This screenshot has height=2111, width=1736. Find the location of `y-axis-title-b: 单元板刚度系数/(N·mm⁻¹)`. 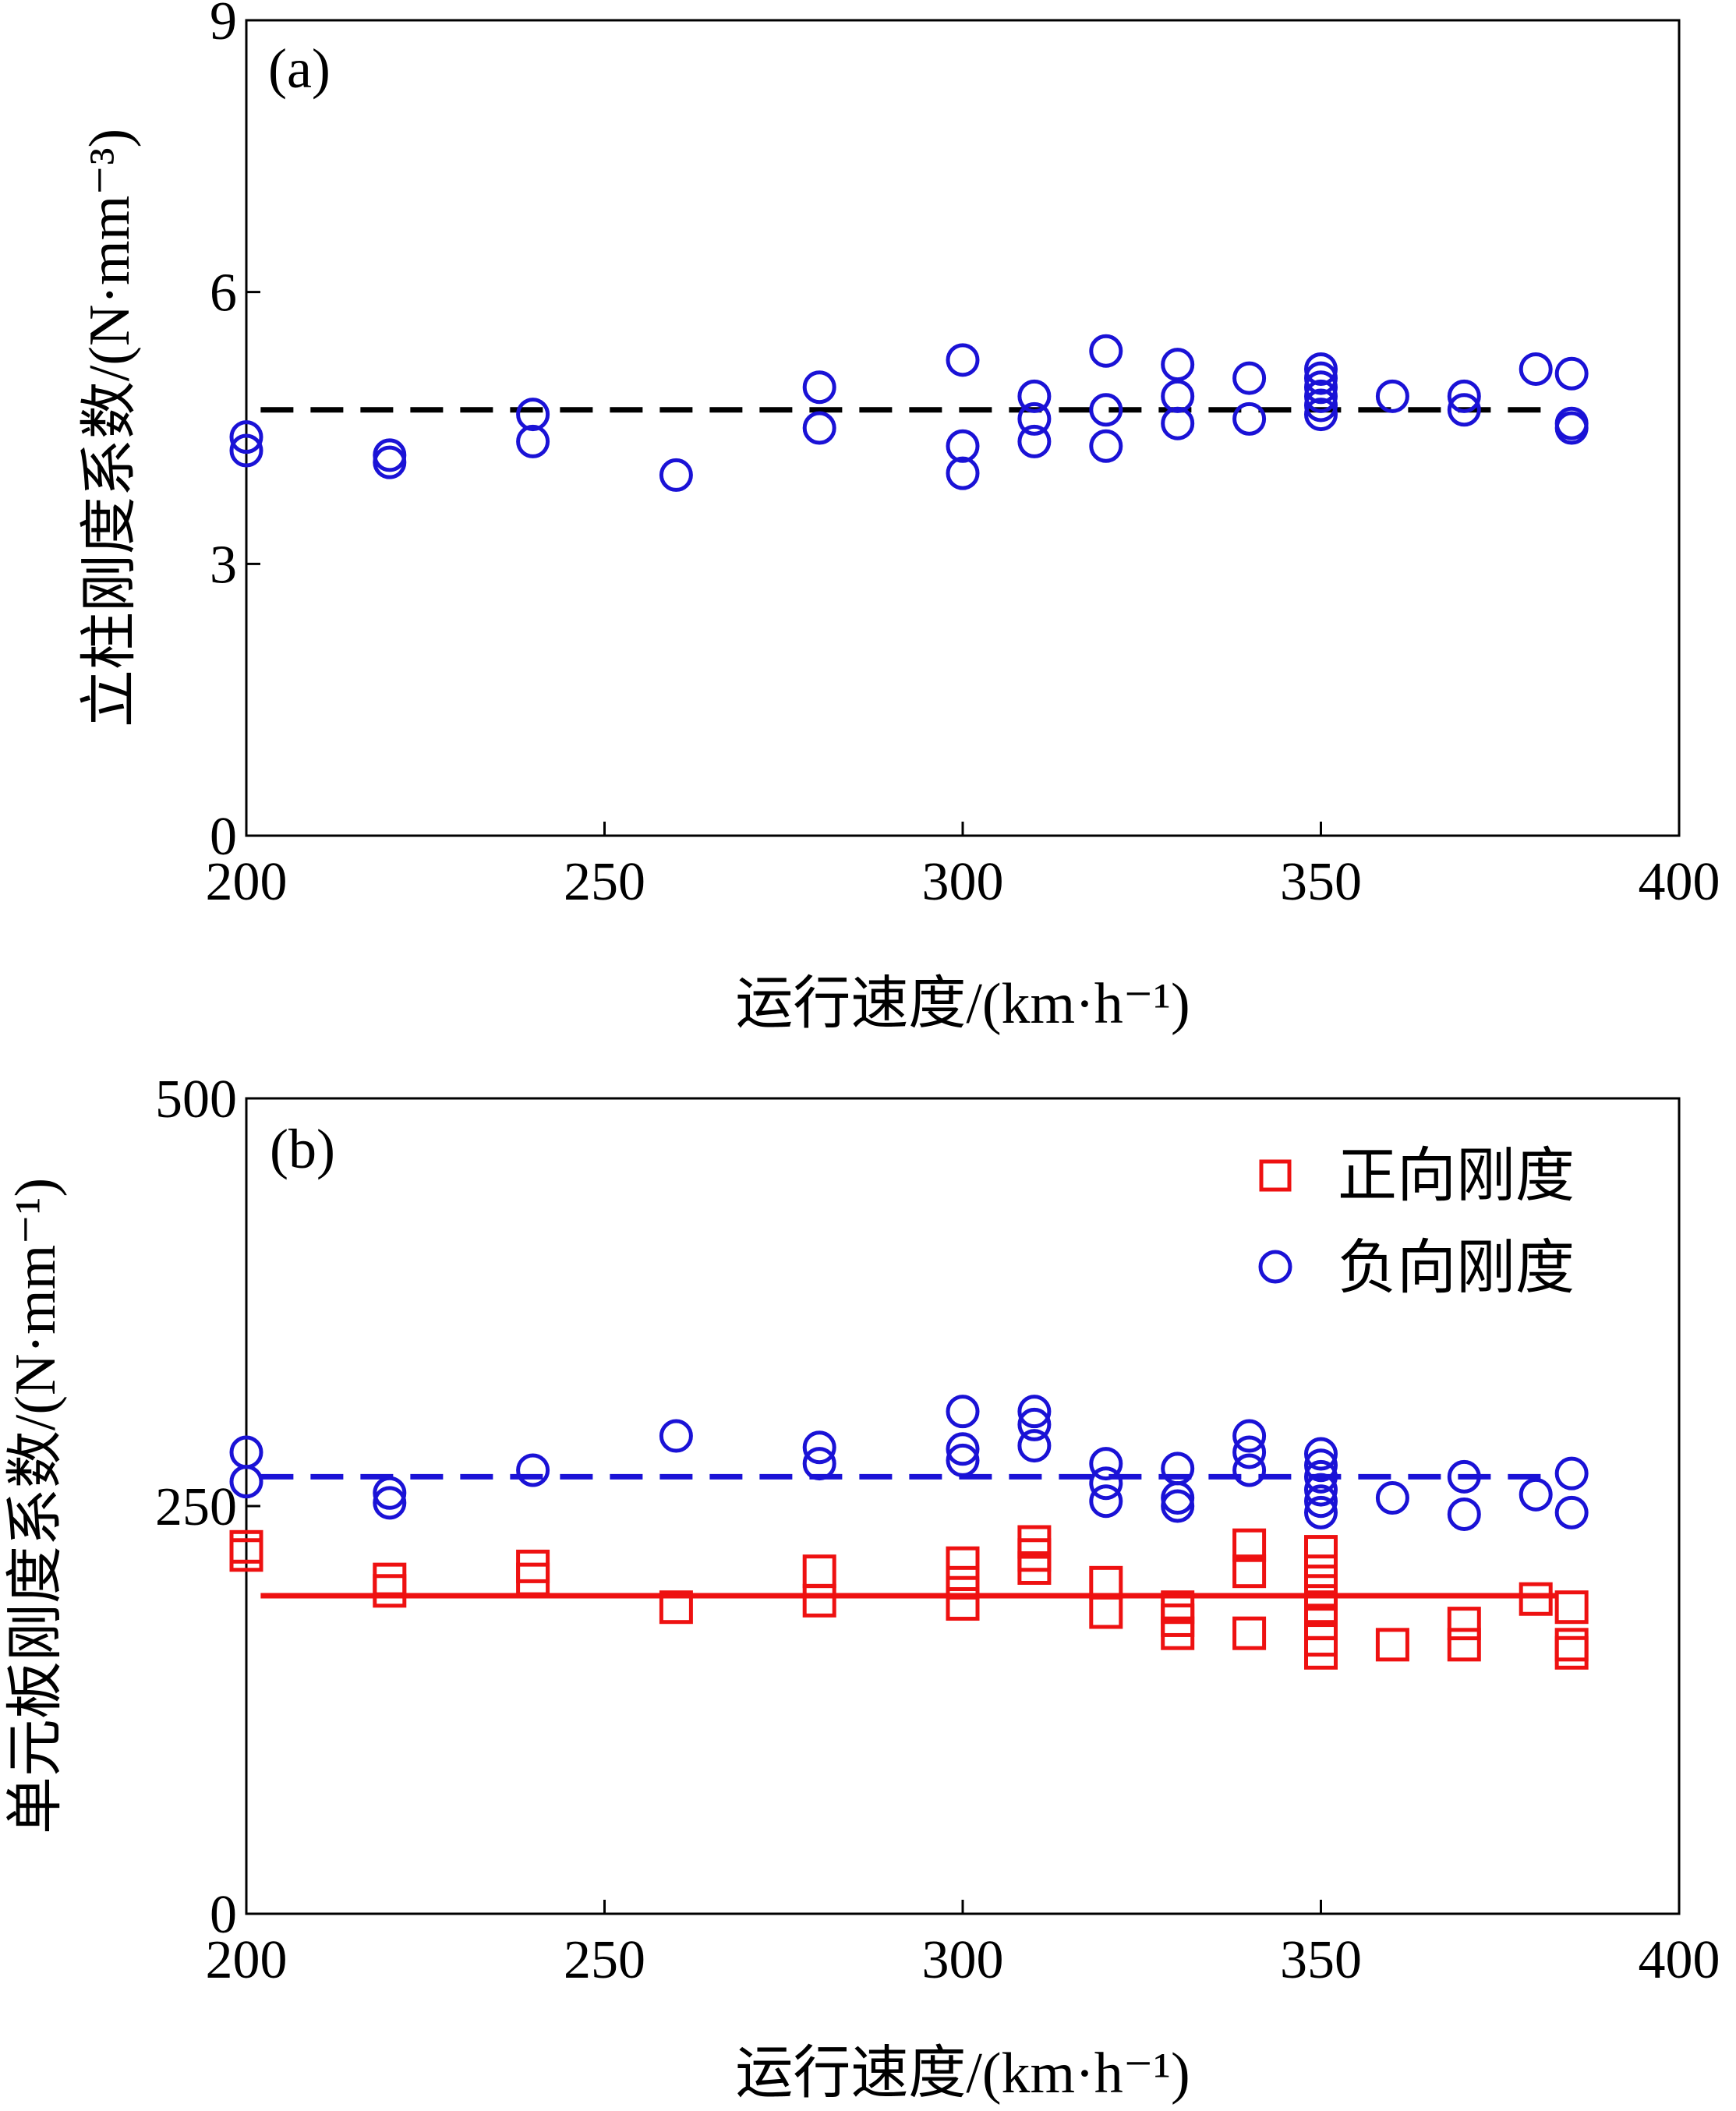

y-axis-title-b: 单元板刚度系数/(N·mm⁻¹) is located at coordinates (36, 1506).